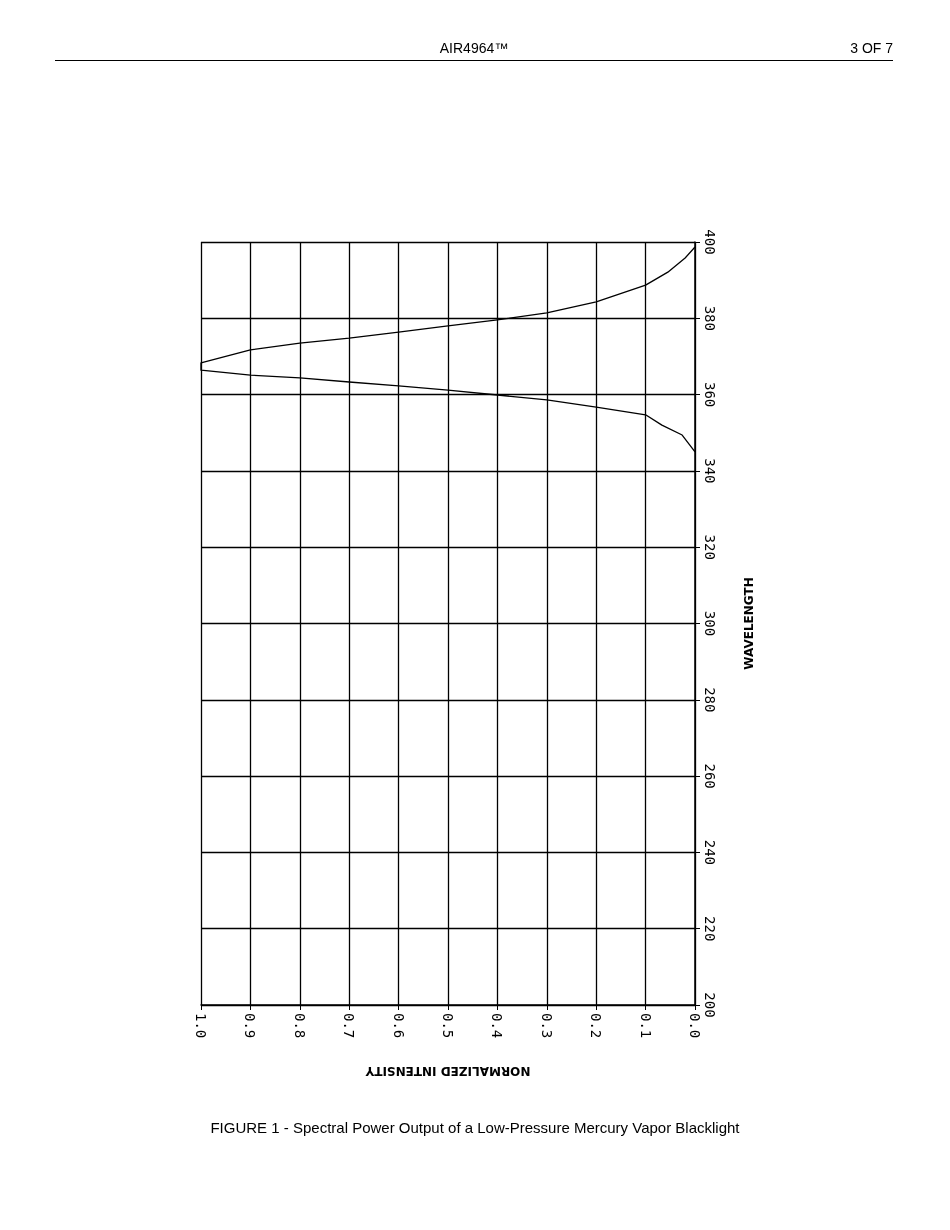 The image size is (950, 1230). I want to click on x-tick-label: 0.7, so click(349, 1026).